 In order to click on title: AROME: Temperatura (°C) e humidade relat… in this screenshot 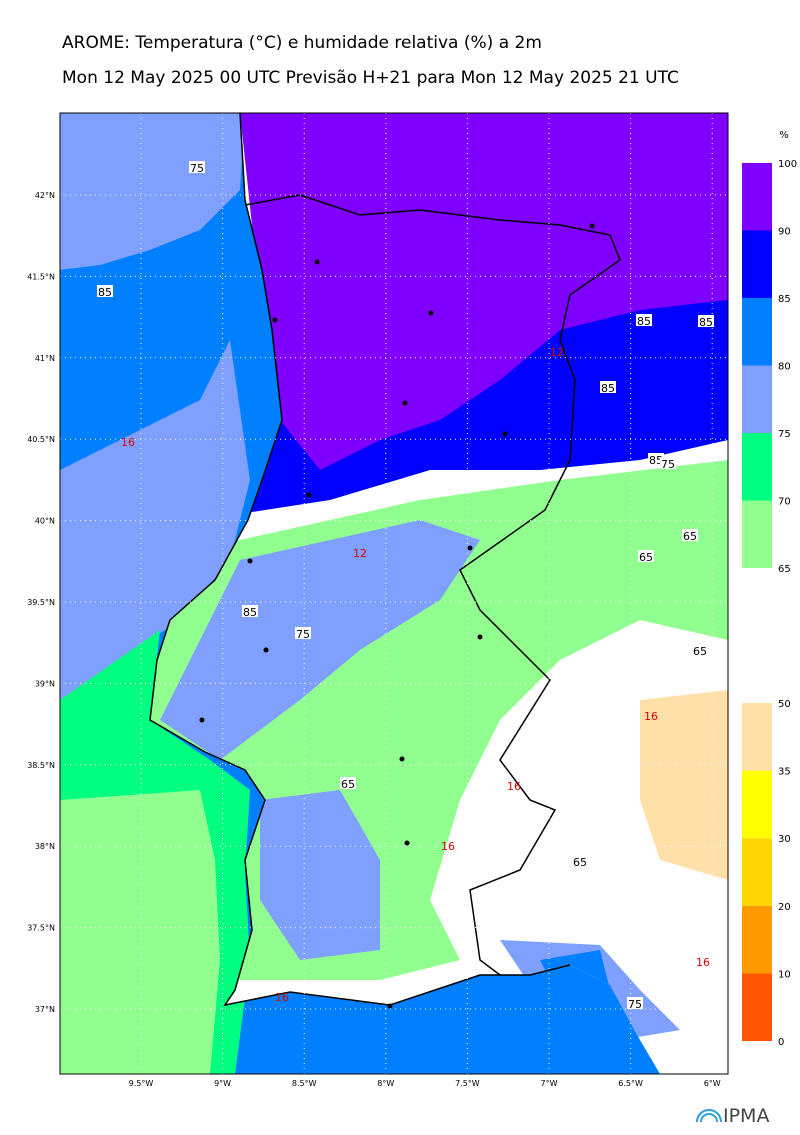, I will do `click(302, 43)`.